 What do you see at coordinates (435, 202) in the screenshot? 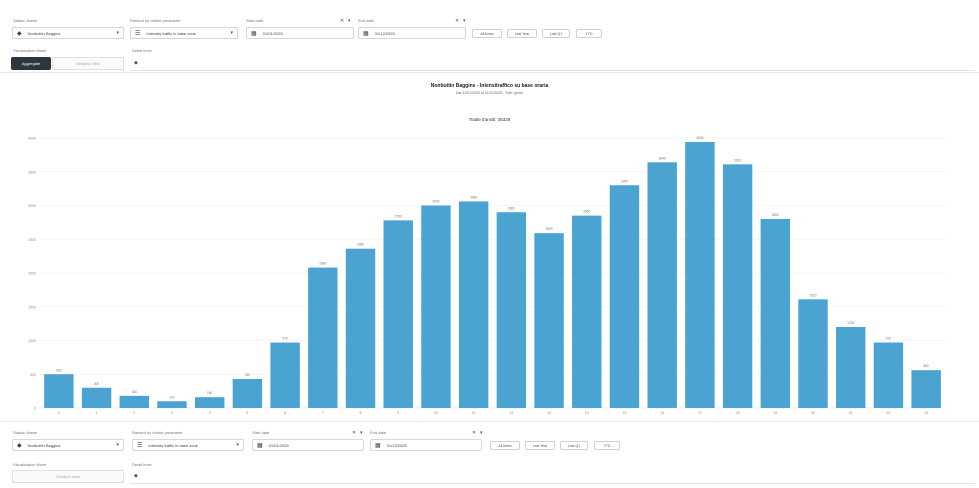
I see `bar-value-label: 3000` at bounding box center [435, 202].